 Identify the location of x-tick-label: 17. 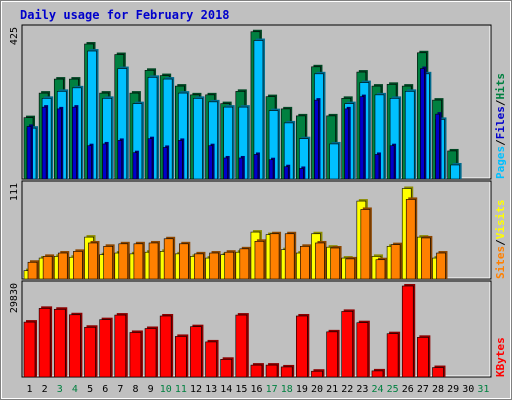
(272, 389).